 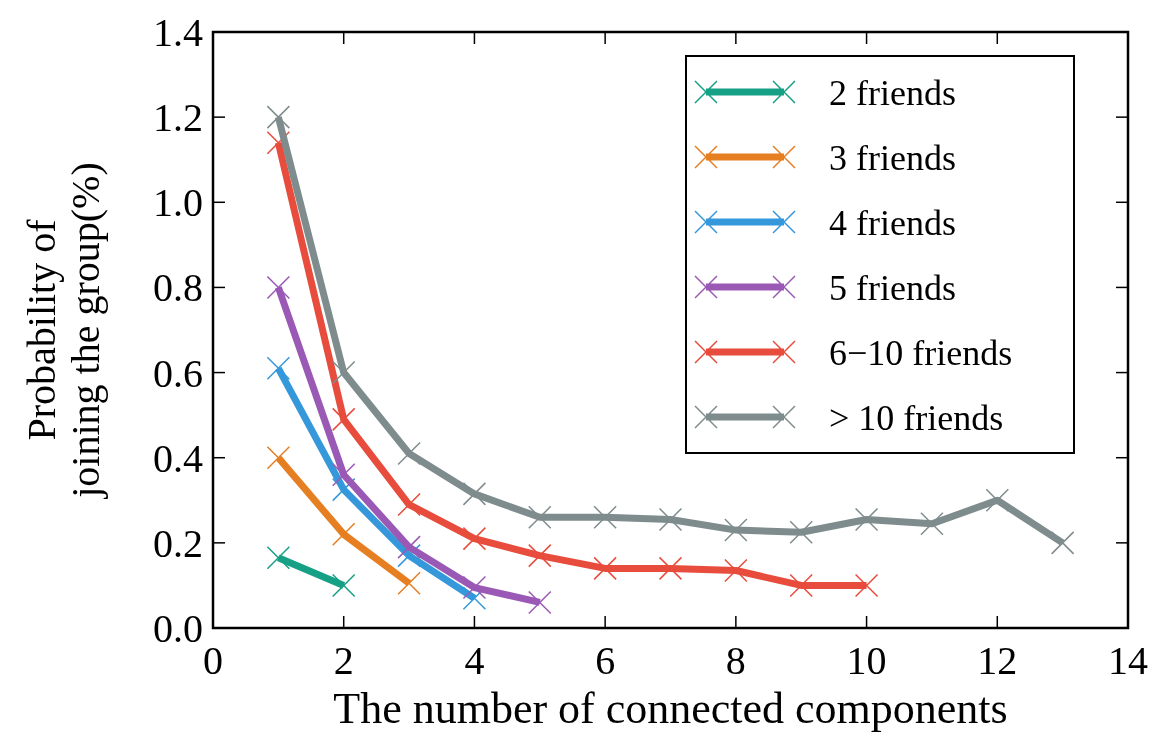 What do you see at coordinates (178, 458) in the screenshot?
I see `y-tick-label: 0.4` at bounding box center [178, 458].